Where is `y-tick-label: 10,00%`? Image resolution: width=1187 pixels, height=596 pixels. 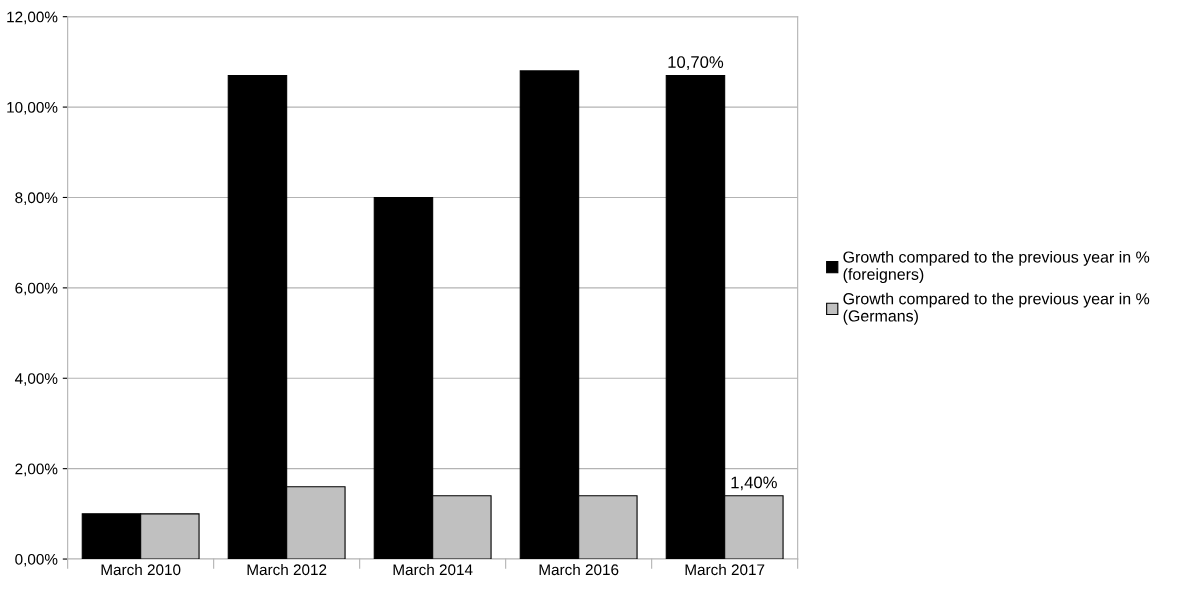
y-tick-label: 10,00% is located at coordinates (32, 108).